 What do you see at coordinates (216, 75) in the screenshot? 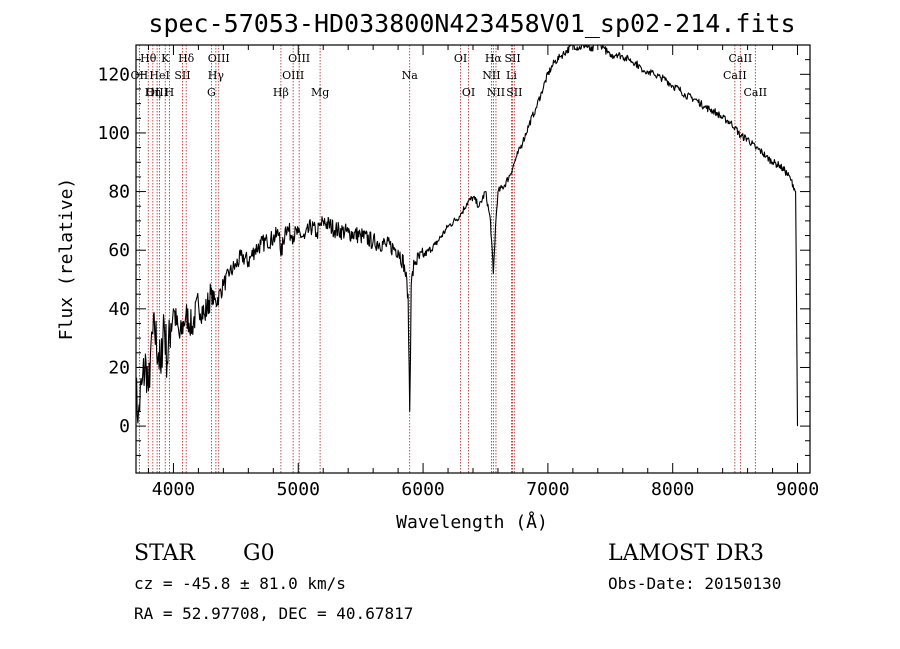
I see `line-label-10: Hγ` at bounding box center [216, 75].